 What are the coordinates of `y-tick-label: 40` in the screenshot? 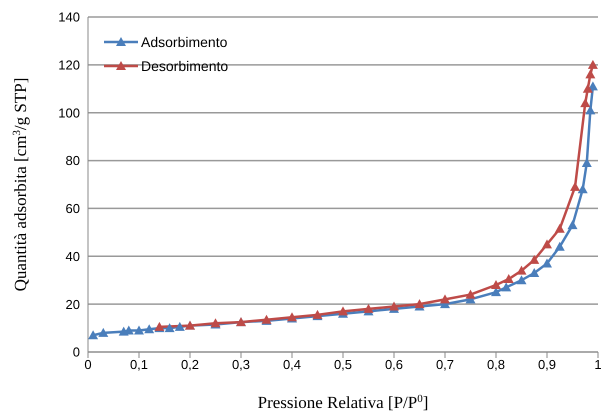 It's located at (73, 256).